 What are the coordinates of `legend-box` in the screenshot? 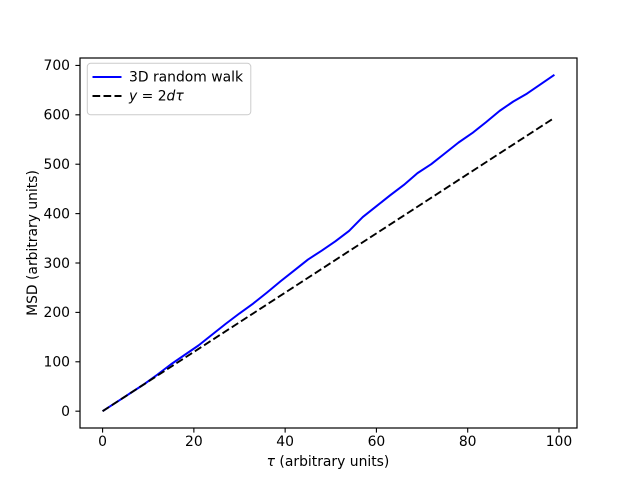 It's located at (169, 89).